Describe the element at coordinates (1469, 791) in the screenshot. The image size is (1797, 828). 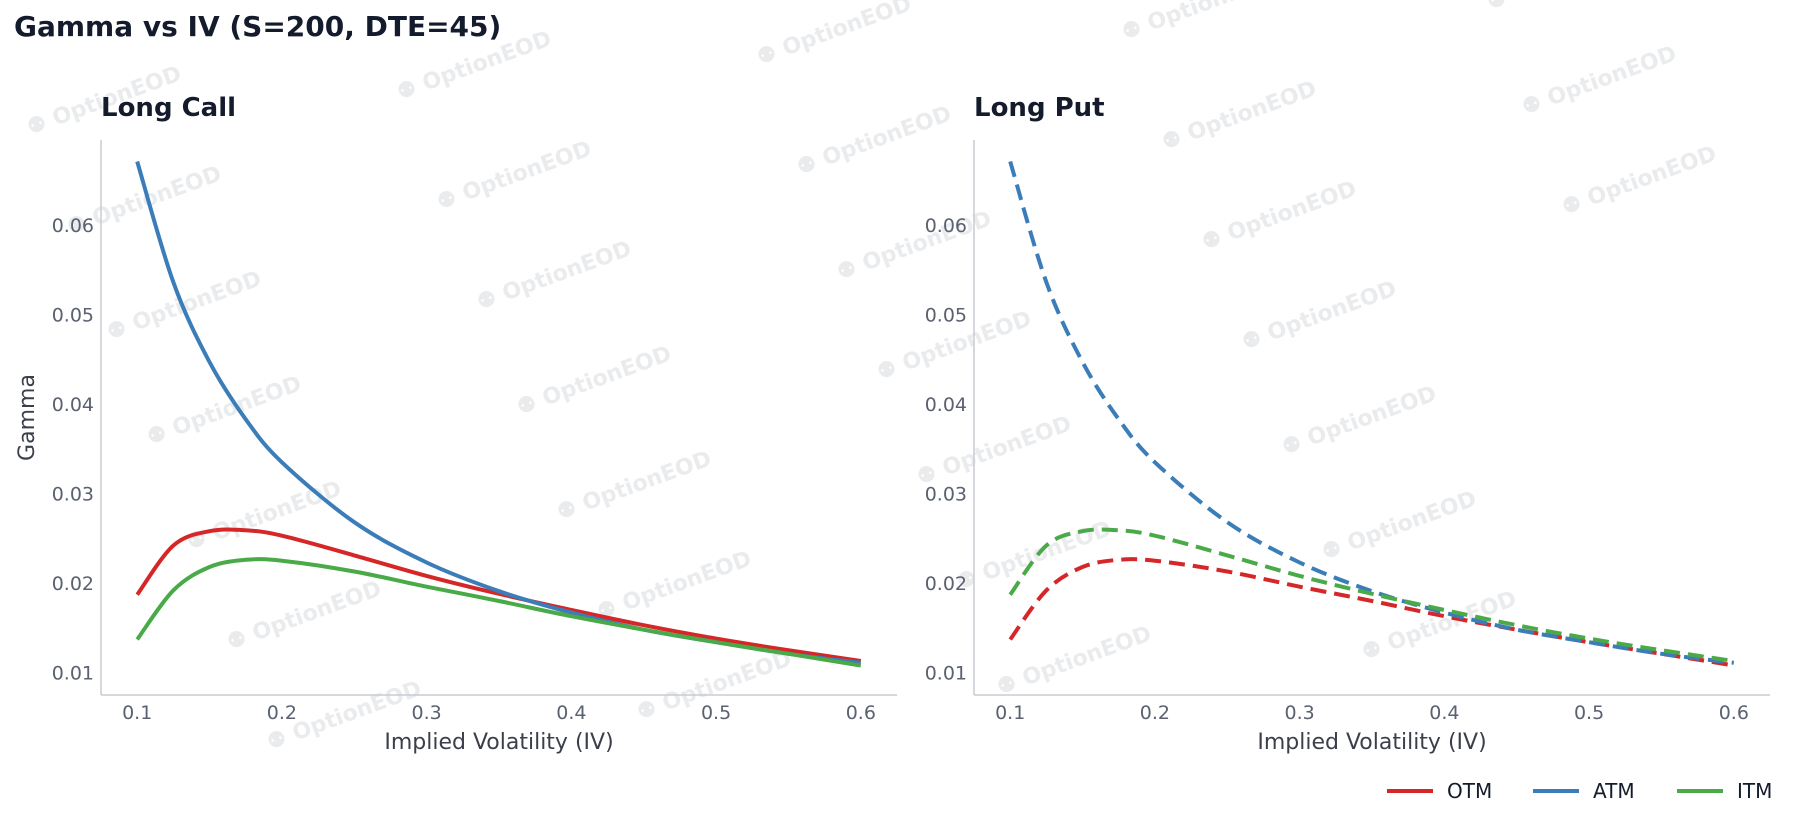
I see `legend-label-otm: OTM` at that location.